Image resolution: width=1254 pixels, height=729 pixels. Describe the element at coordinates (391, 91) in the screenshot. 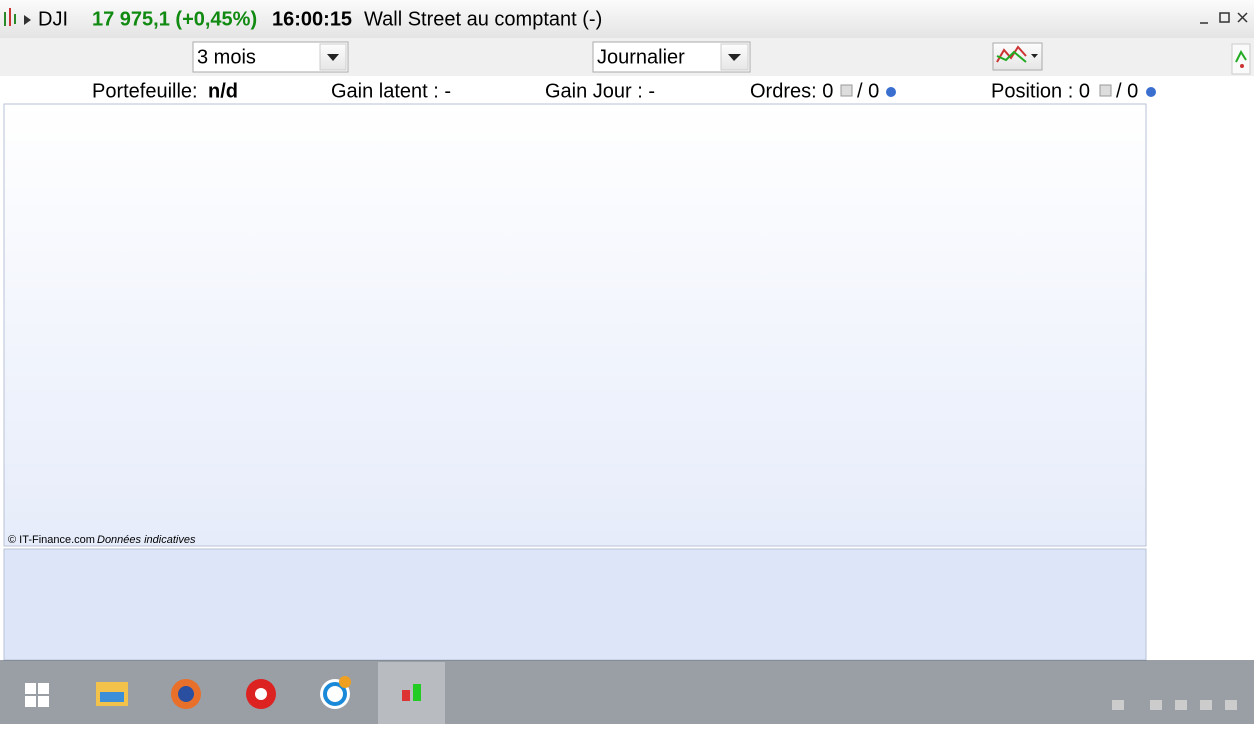

I see `gain-latent: Gain latent : -` at that location.